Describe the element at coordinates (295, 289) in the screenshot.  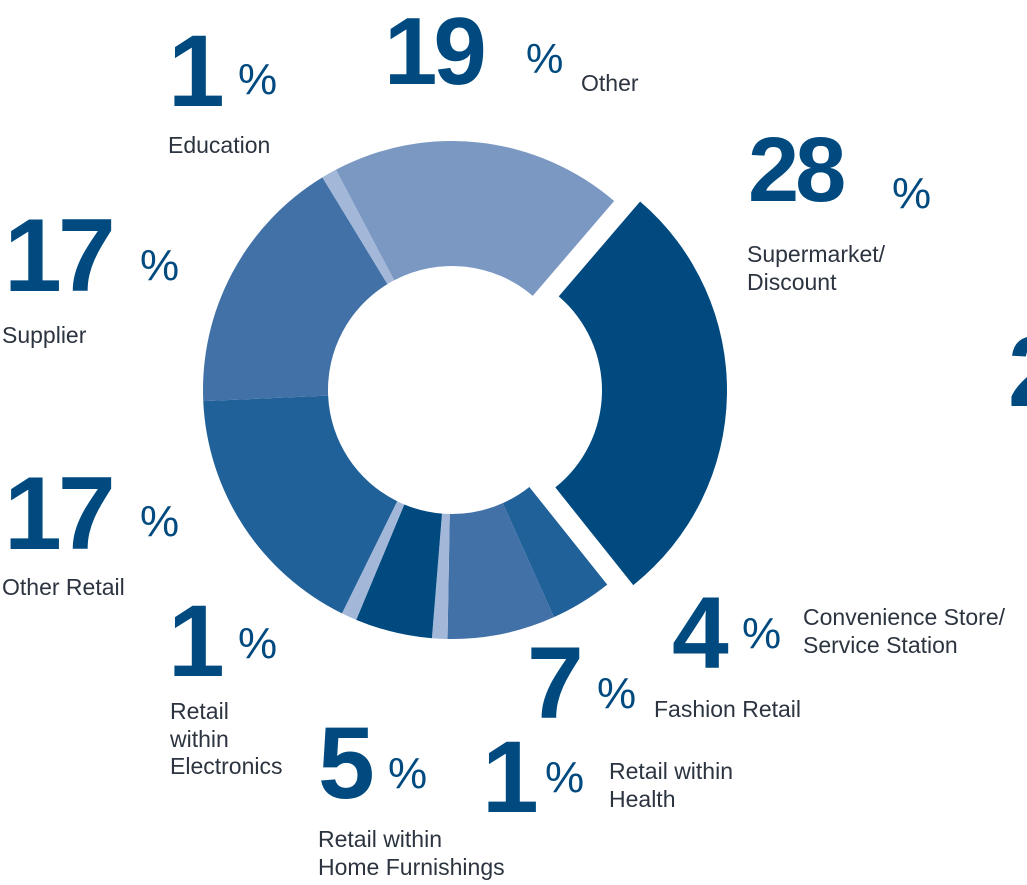
I see `slice-supplier` at that location.